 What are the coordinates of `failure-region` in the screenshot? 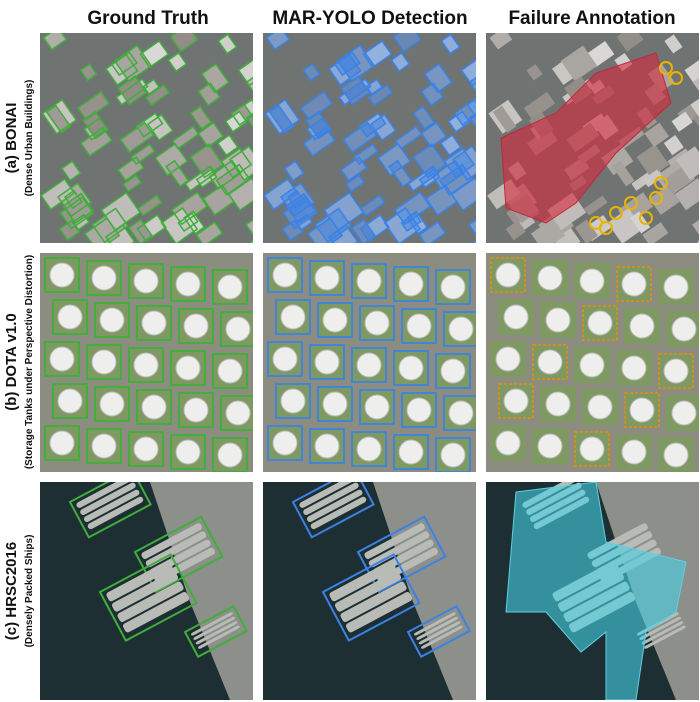 It's located at (596, 591).